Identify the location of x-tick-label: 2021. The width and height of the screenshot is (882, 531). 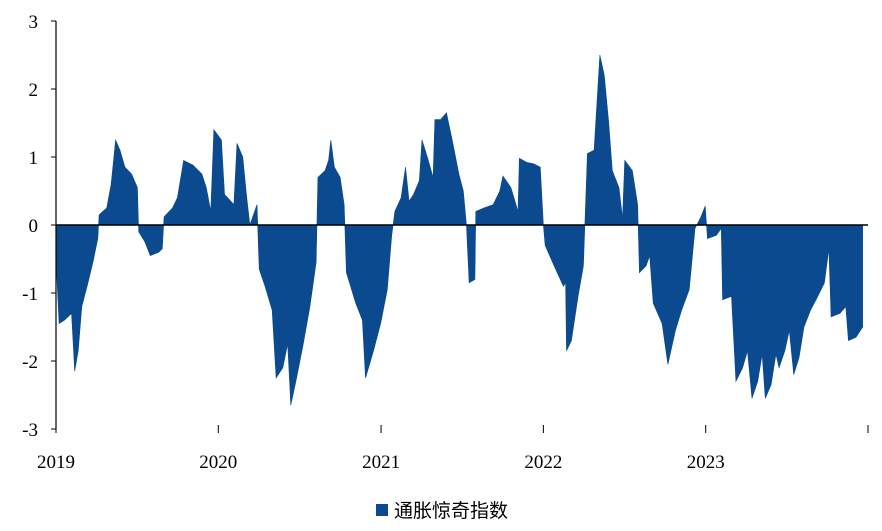
(381, 462).